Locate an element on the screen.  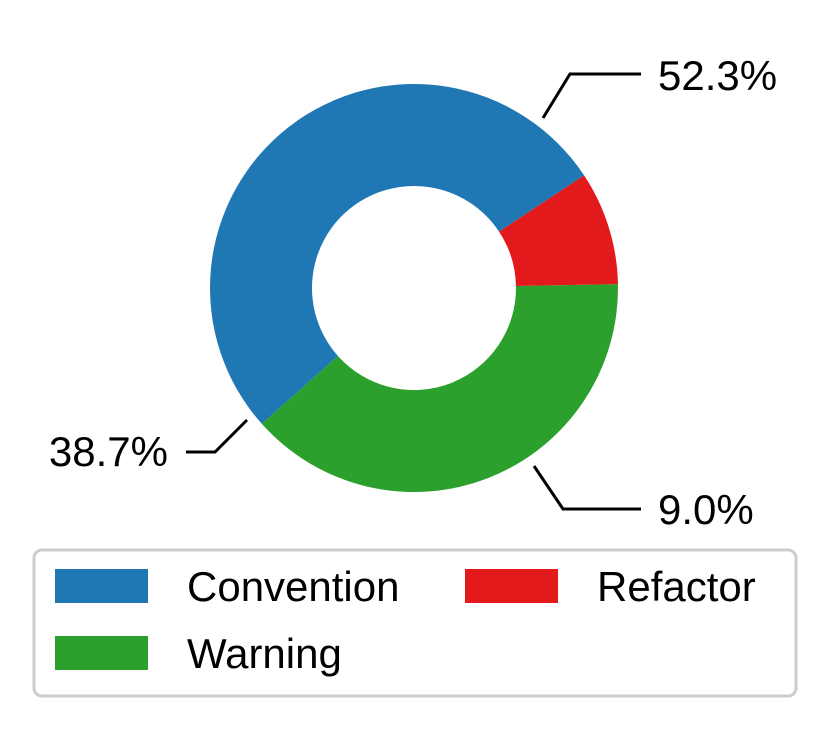
legend-label-convention: Convention is located at coordinates (293, 586).